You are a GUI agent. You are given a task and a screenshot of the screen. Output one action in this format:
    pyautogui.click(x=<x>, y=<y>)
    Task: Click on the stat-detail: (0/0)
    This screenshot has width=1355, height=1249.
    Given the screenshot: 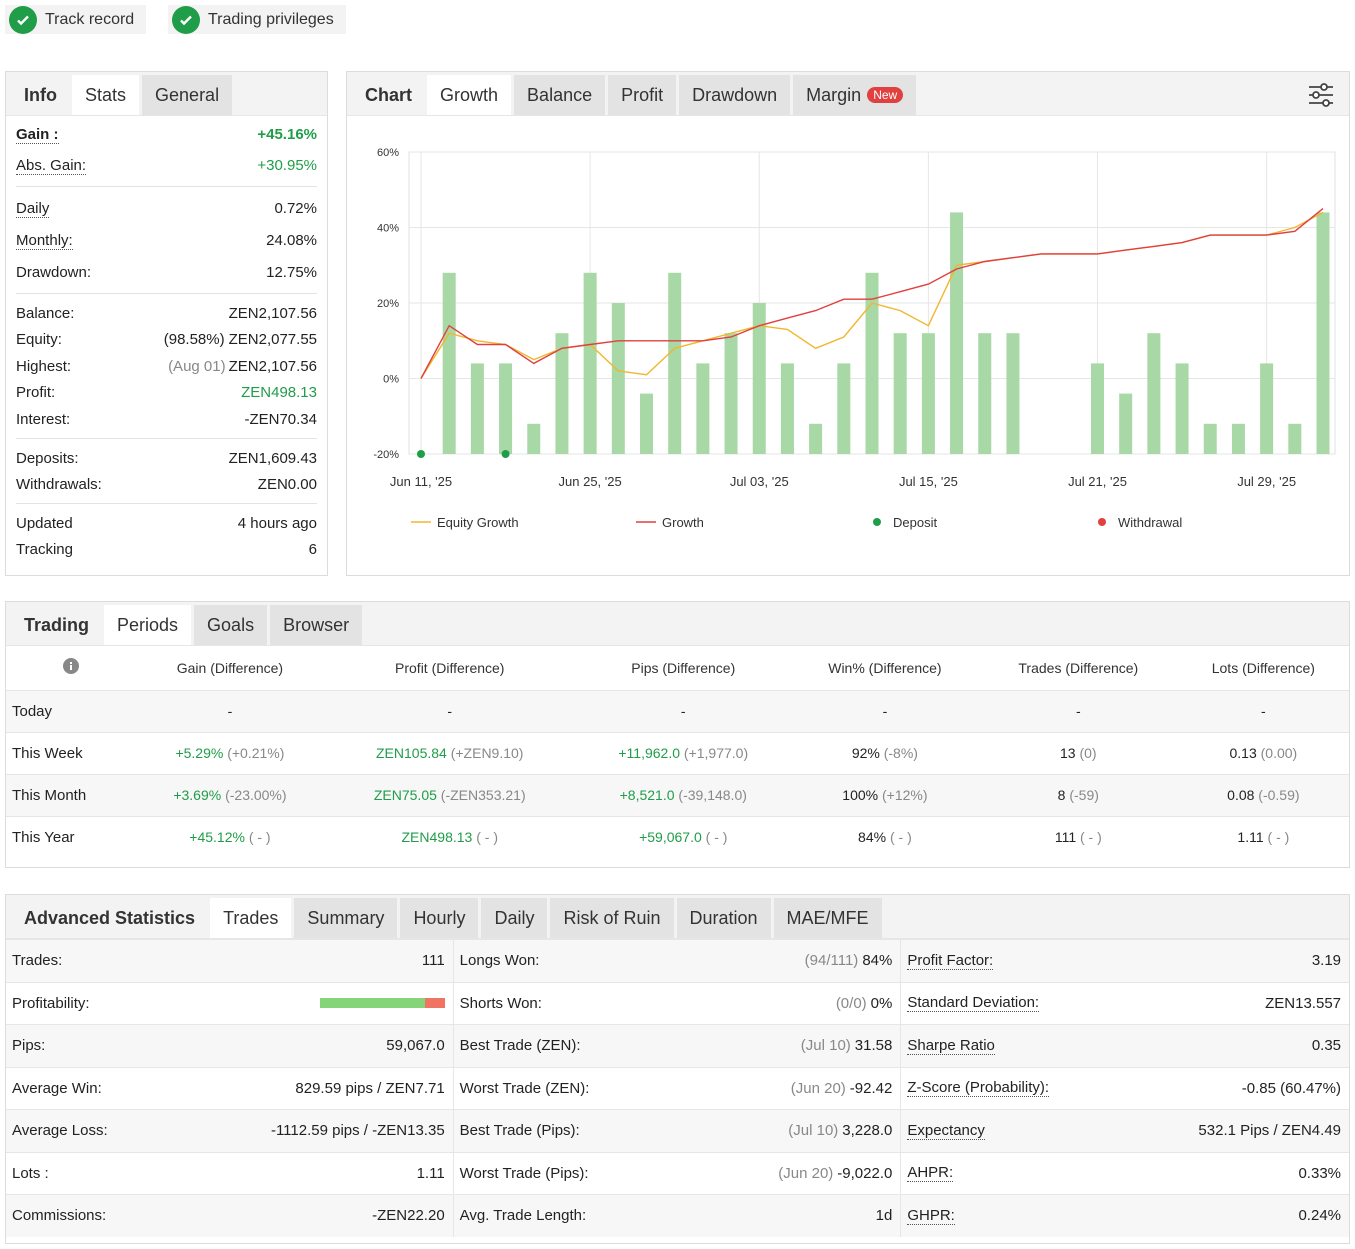 What is the action you would take?
    pyautogui.click(x=851, y=1003)
    